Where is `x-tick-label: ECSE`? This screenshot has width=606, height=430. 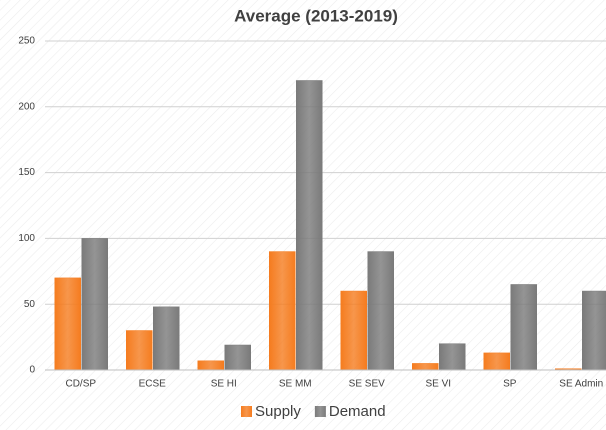 x-tick-label: ECSE is located at coordinates (153, 384).